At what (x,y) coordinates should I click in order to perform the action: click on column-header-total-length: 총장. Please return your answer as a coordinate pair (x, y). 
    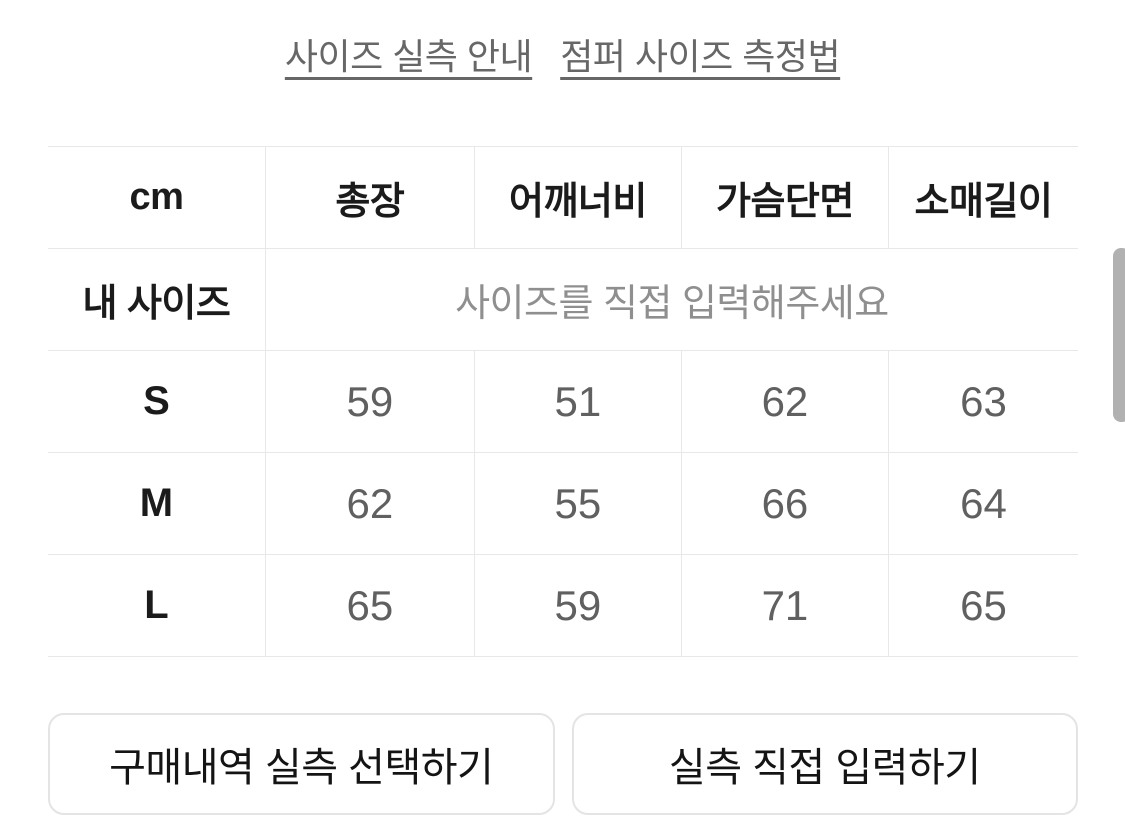
    Looking at the image, I should click on (370, 202).